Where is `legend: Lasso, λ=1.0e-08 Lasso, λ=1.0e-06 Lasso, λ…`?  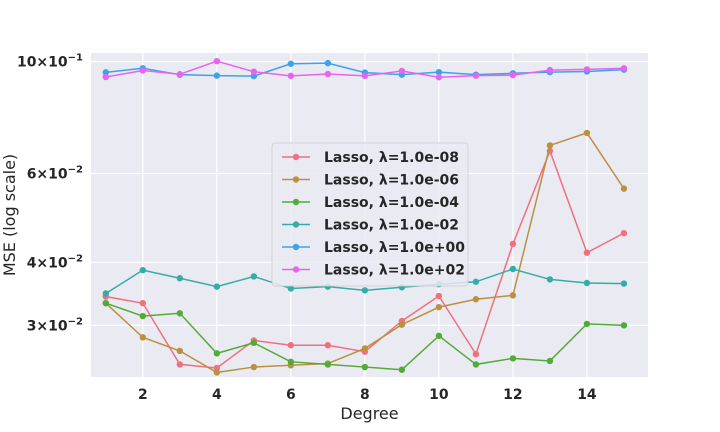
legend: Lasso, λ=1.0e-08 Lasso, λ=1.0e-06 Lasso, λ… is located at coordinates (370, 214).